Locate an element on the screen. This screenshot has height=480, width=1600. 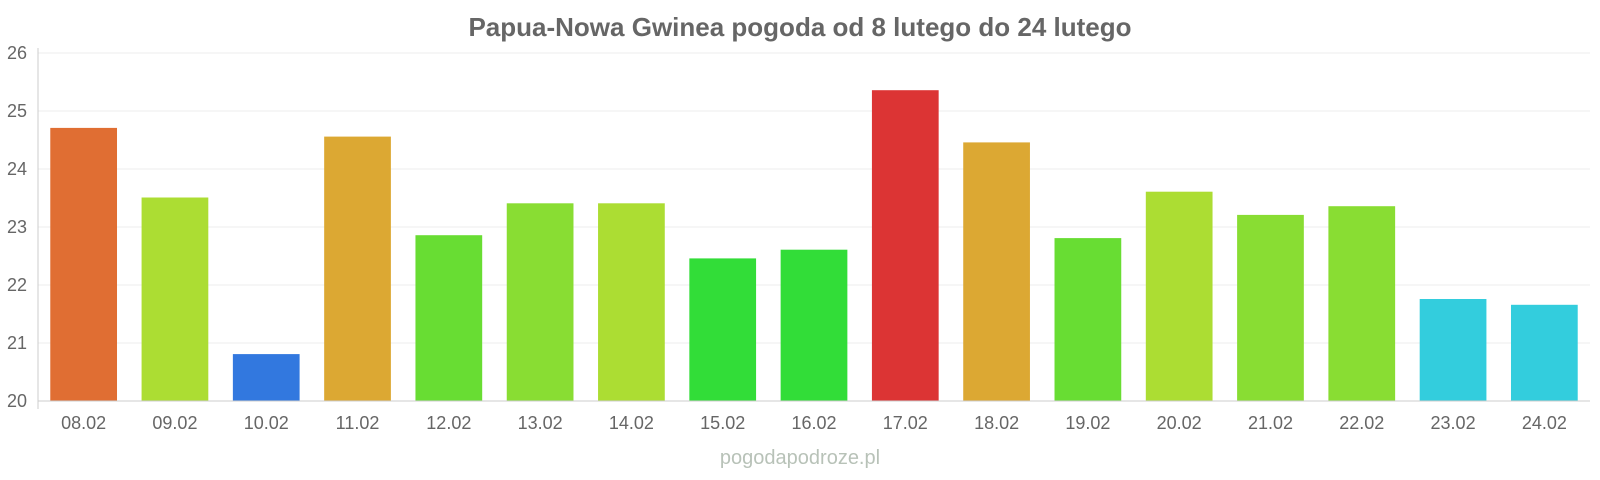
x-tick-label: 11.02 is located at coordinates (358, 423).